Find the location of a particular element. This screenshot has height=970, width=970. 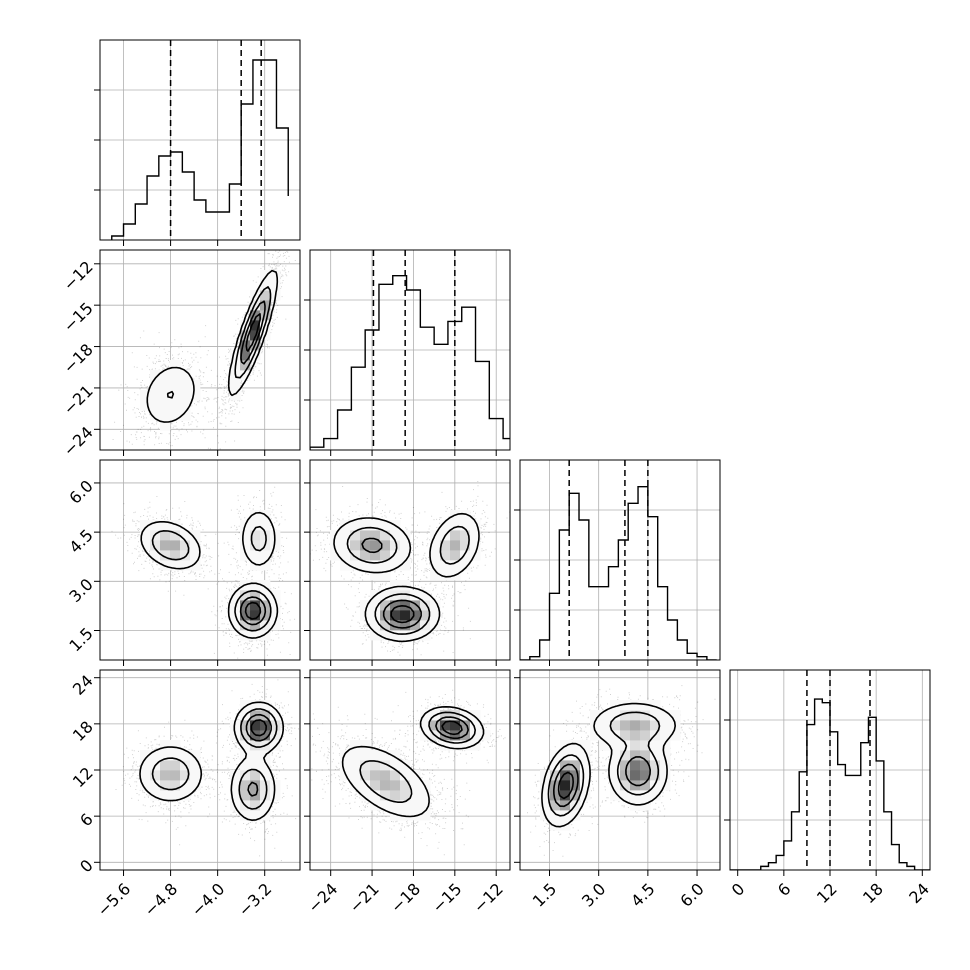

density-panel-4: −24 −21 −18 −15 −12 is located at coordinates (407, 793).